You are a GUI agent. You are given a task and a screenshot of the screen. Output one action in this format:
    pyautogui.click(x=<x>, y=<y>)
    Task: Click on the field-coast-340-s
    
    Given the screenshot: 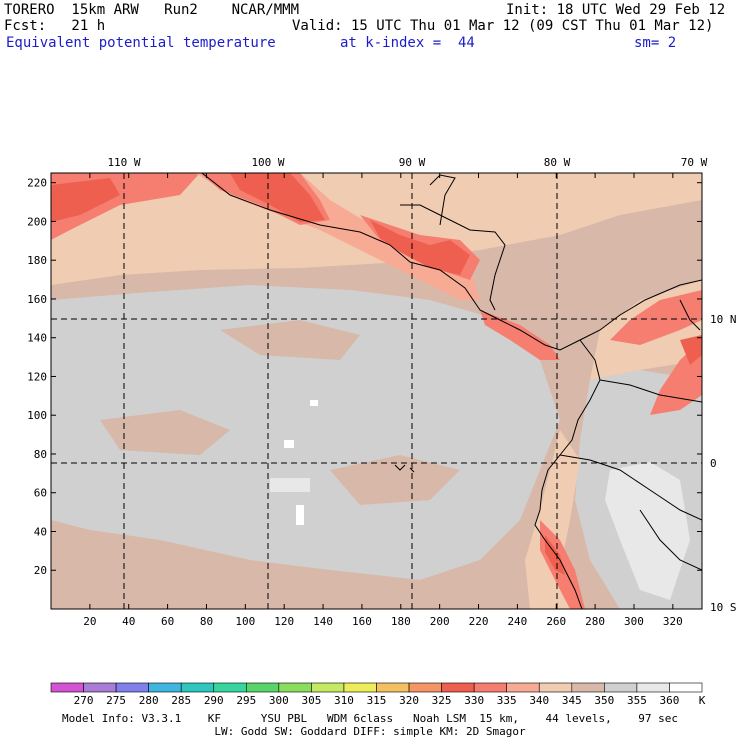 What is the action you would take?
    pyautogui.click(x=552, y=519)
    